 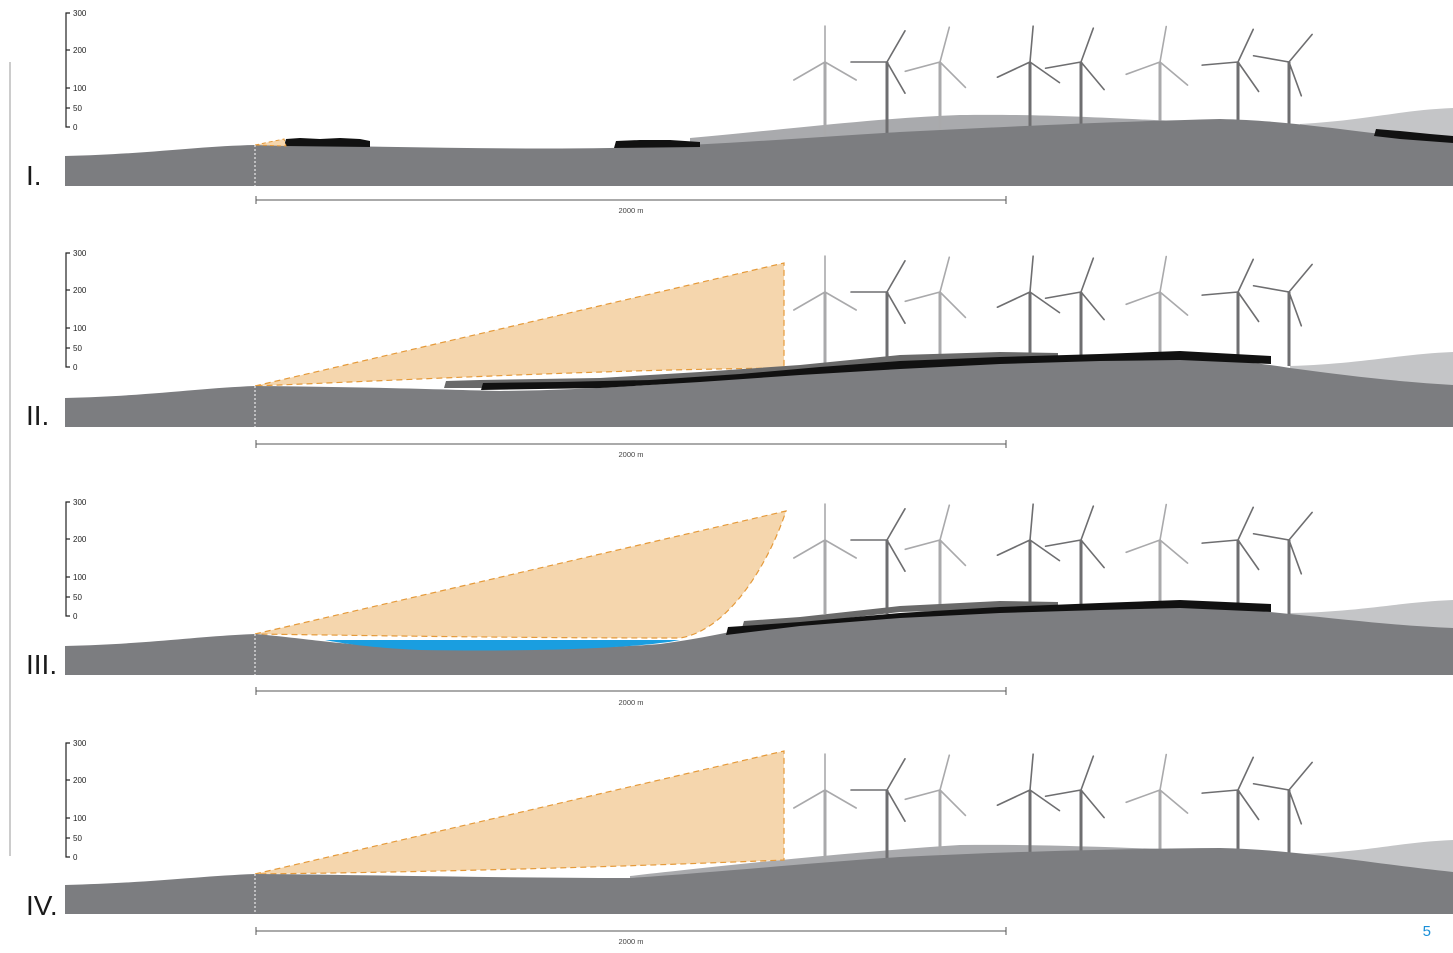 What do you see at coordinates (502, 645) in the screenshot?
I see `water-body` at bounding box center [502, 645].